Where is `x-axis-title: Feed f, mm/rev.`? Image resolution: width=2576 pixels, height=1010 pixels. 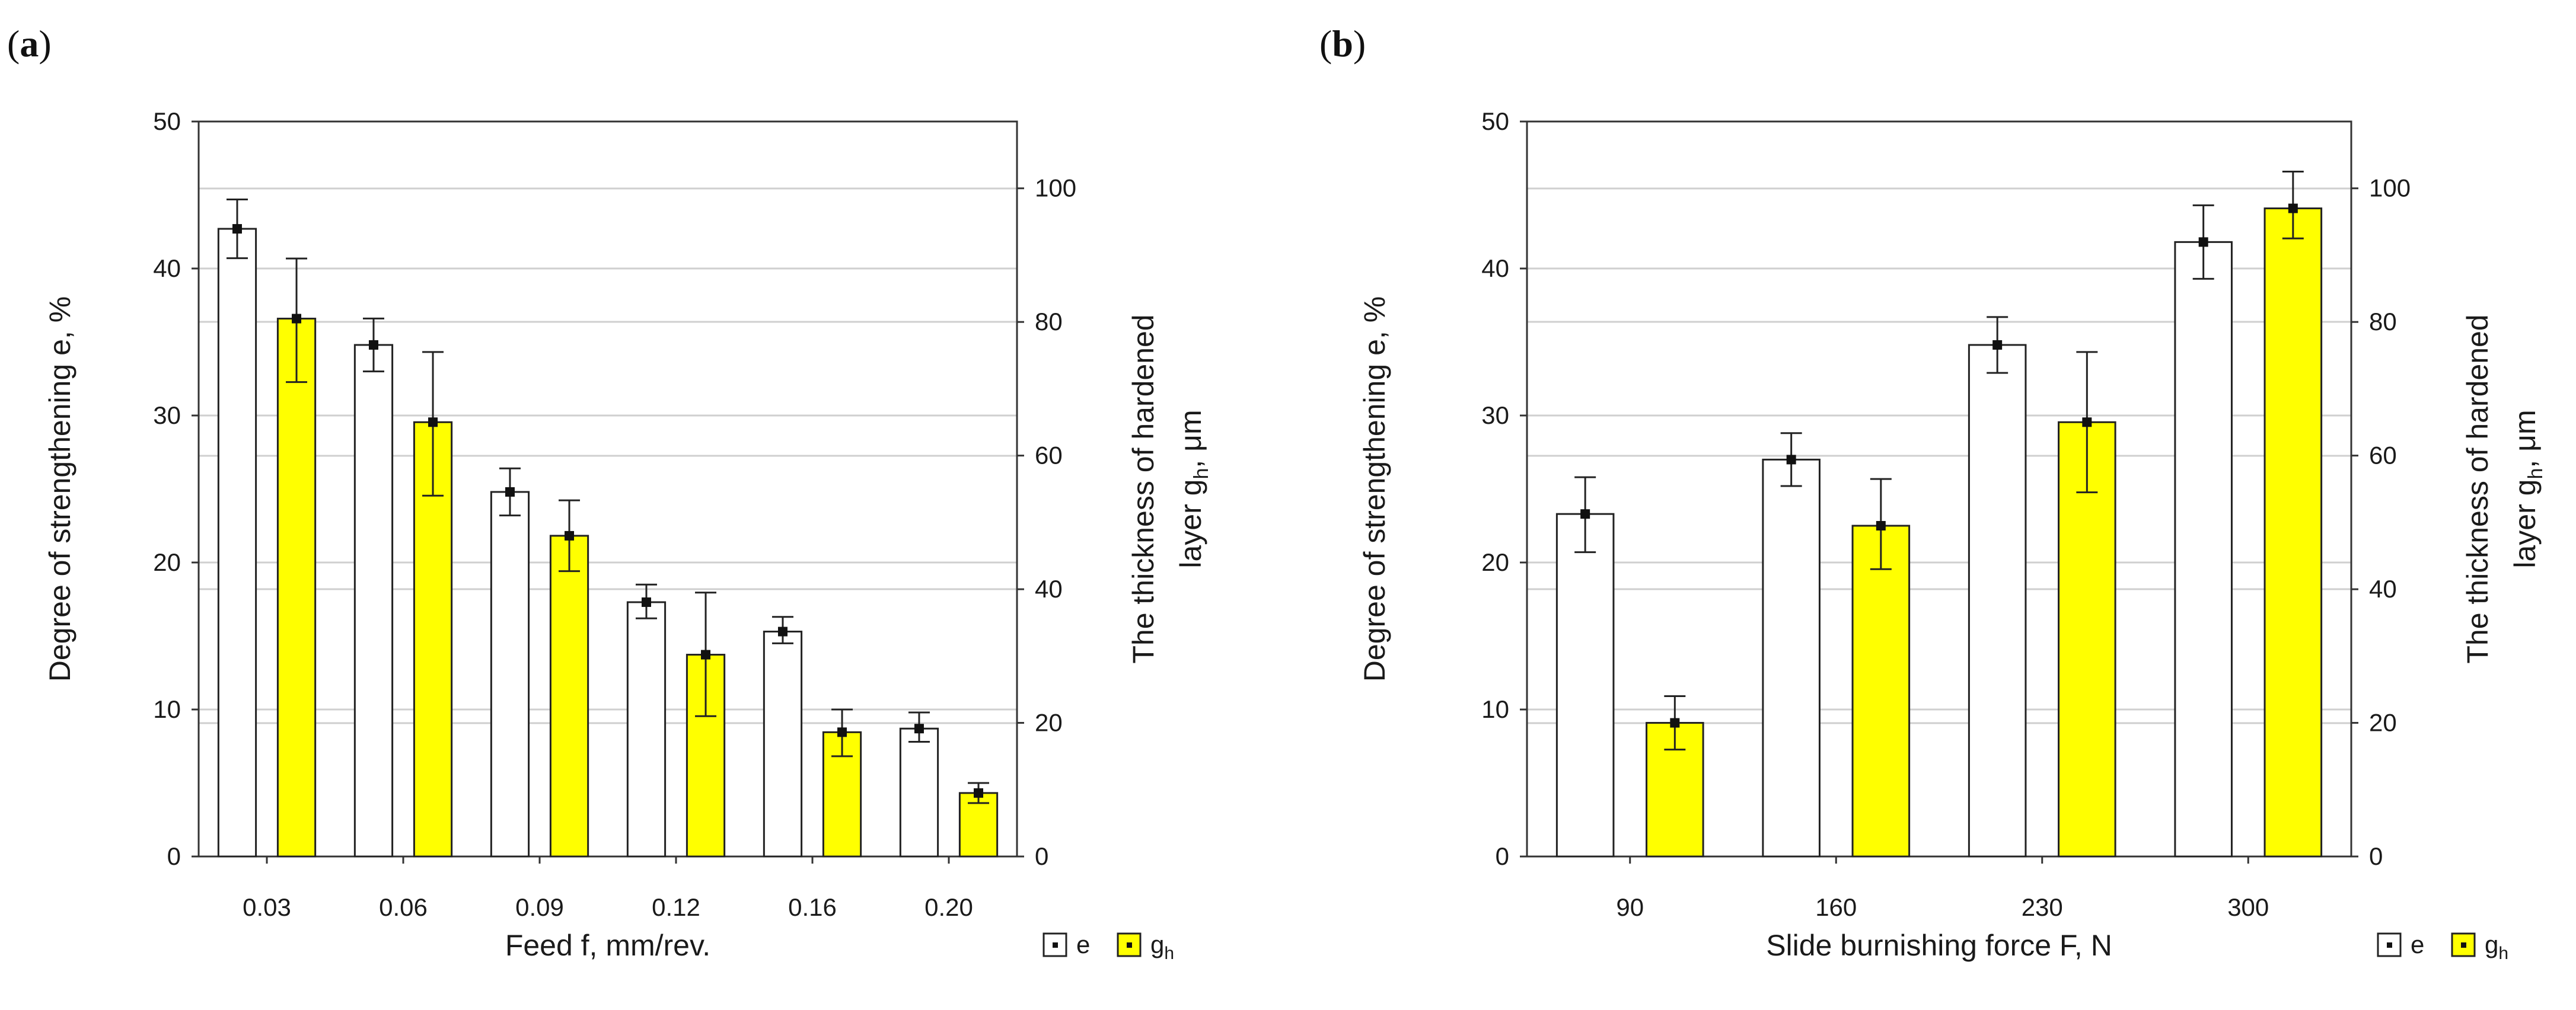
x-axis-title: Feed f, mm/rev. is located at coordinates (608, 945).